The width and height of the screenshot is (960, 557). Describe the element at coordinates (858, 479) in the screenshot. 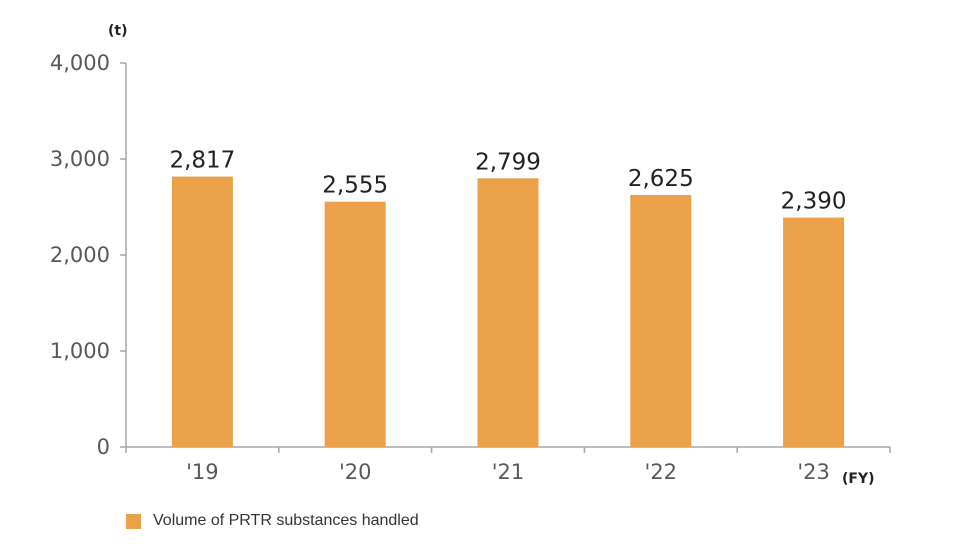

I see `x-axis-unit-label: (FY)` at that location.